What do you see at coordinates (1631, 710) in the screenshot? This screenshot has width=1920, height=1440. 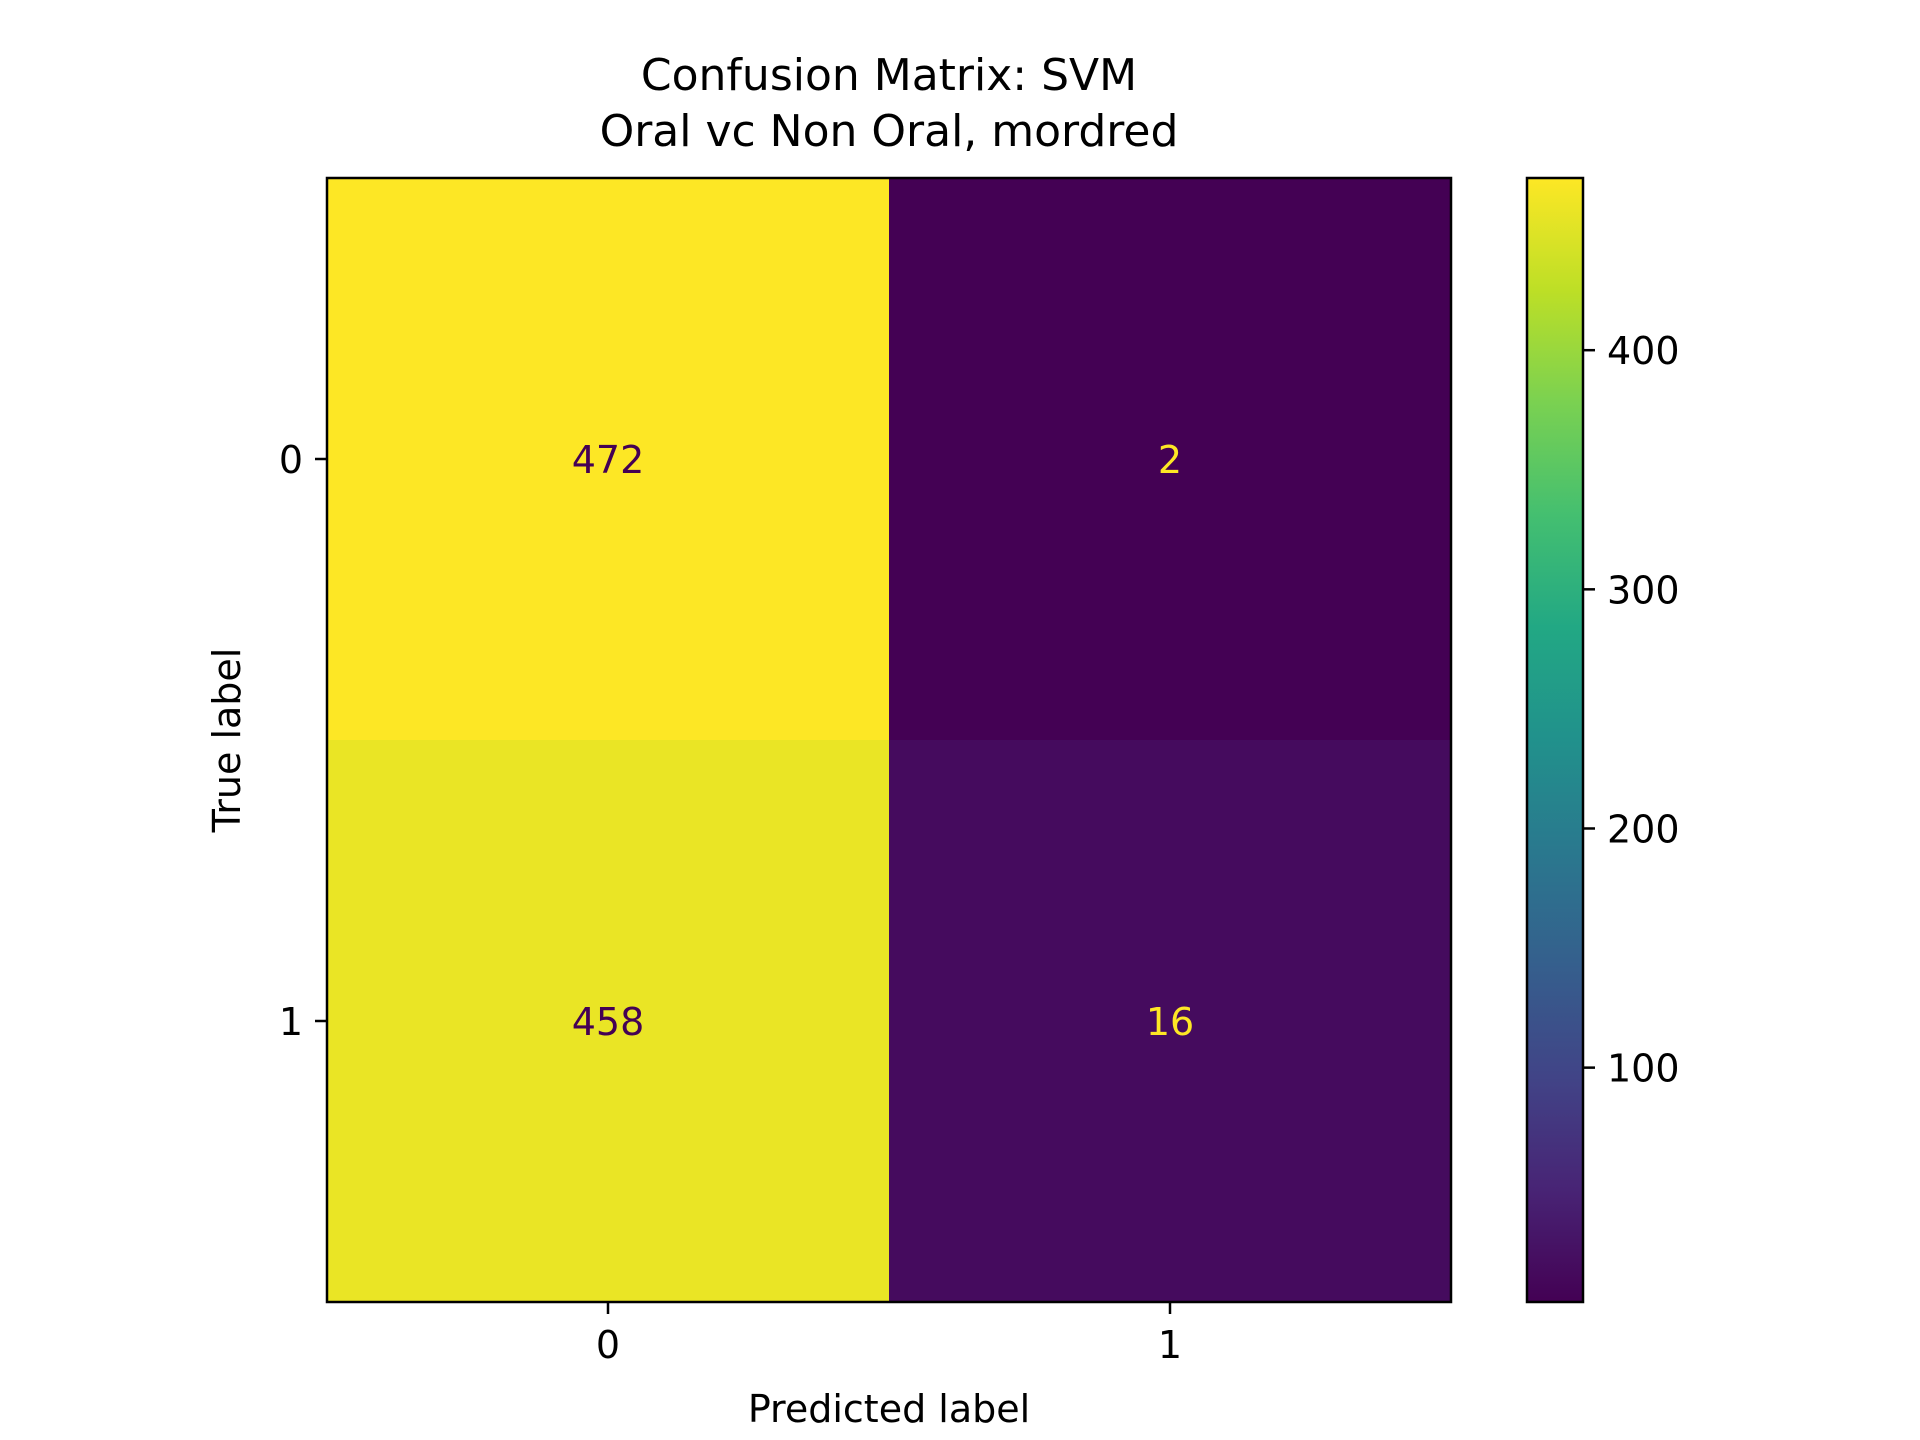 I see `colorbar-ticks: 100 200 300 400` at bounding box center [1631, 710].